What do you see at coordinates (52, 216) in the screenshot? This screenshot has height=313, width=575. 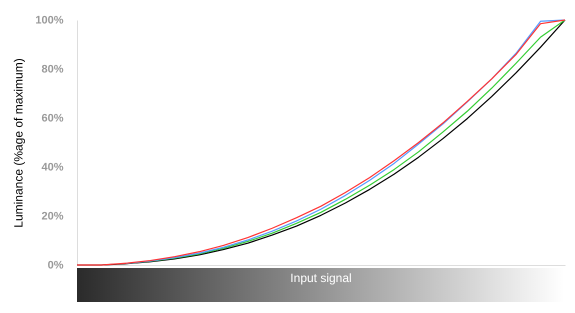 I see `y-tick-label: 20%` at bounding box center [52, 216].